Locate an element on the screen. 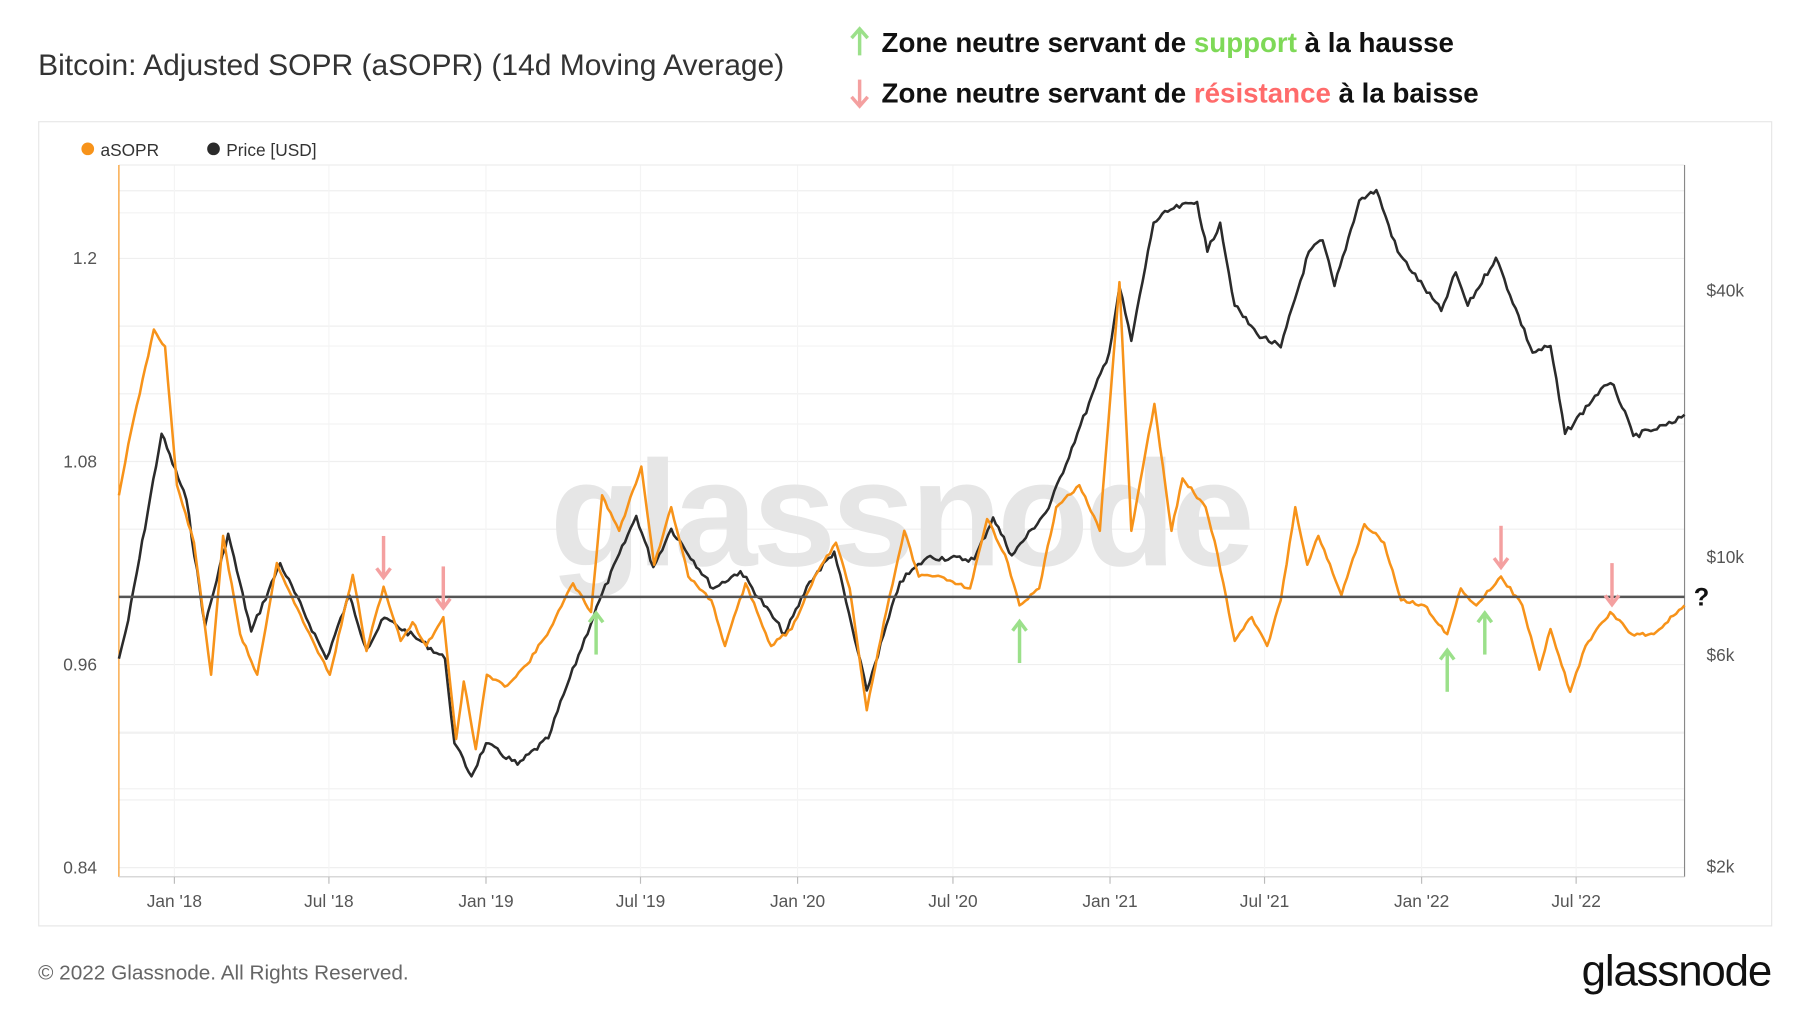 This screenshot has height=1013, width=1800. x-tick-label: Jan '18 is located at coordinates (174, 901).